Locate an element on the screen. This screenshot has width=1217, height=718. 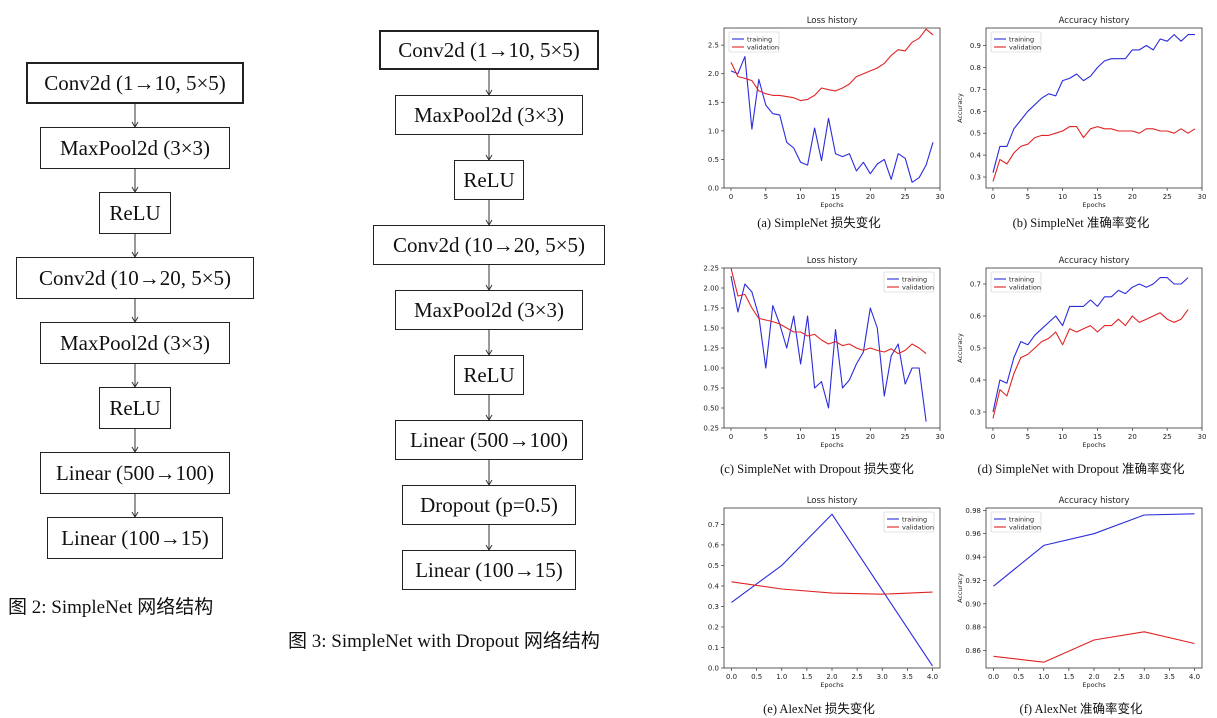
plot-e-xtick-label: 1.5 is located at coordinates (806, 677).